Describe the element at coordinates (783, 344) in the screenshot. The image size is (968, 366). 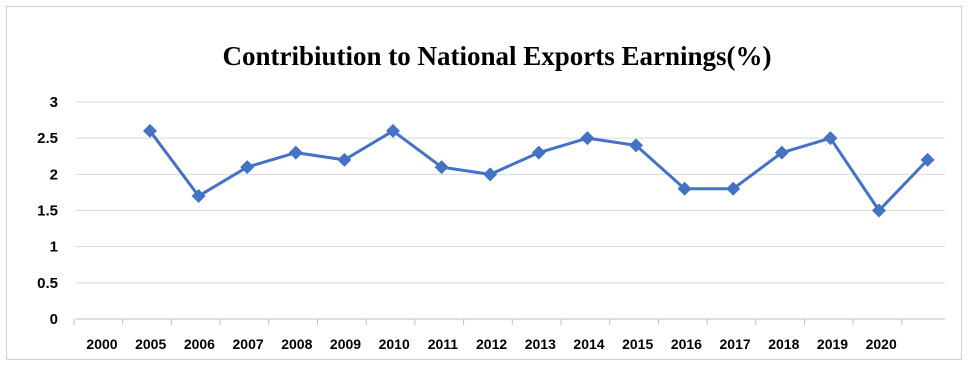
I see `x-tick-label: 2018` at that location.